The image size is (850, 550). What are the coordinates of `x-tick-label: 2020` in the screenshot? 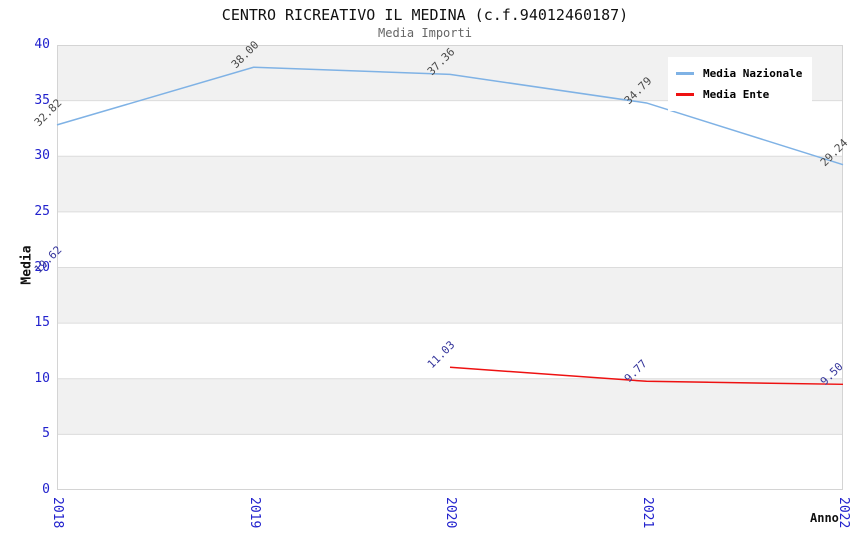 It's located at (450, 513).